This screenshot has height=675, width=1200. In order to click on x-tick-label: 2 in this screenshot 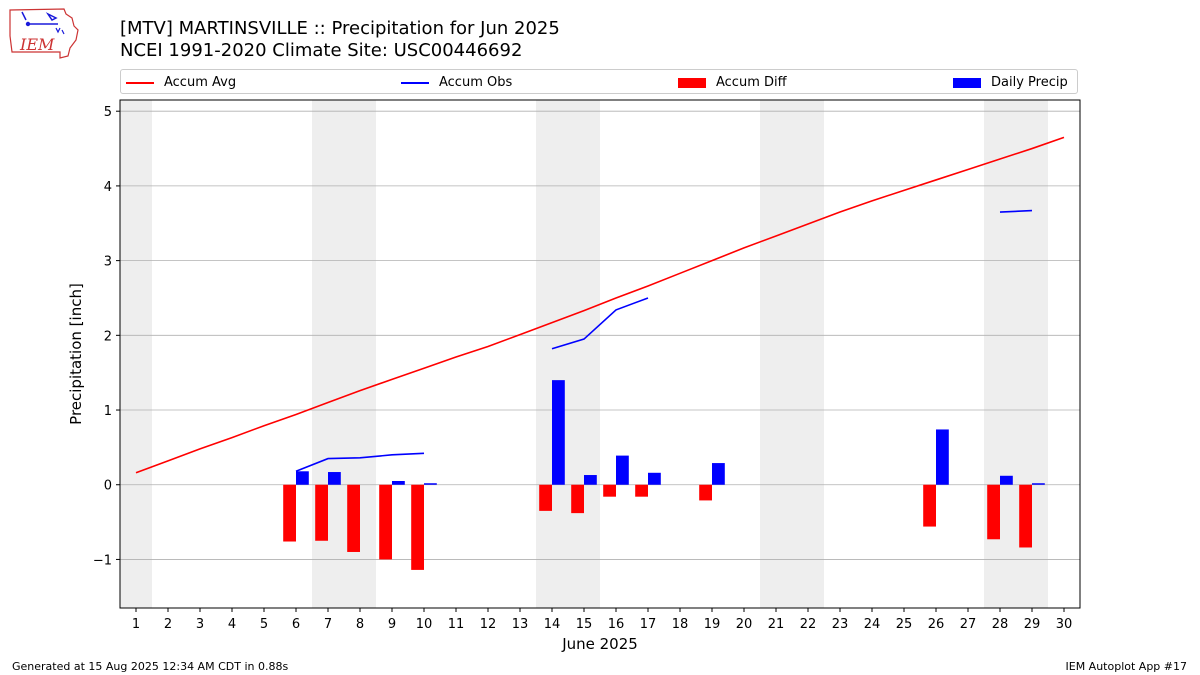, I will do `click(168, 624)`.